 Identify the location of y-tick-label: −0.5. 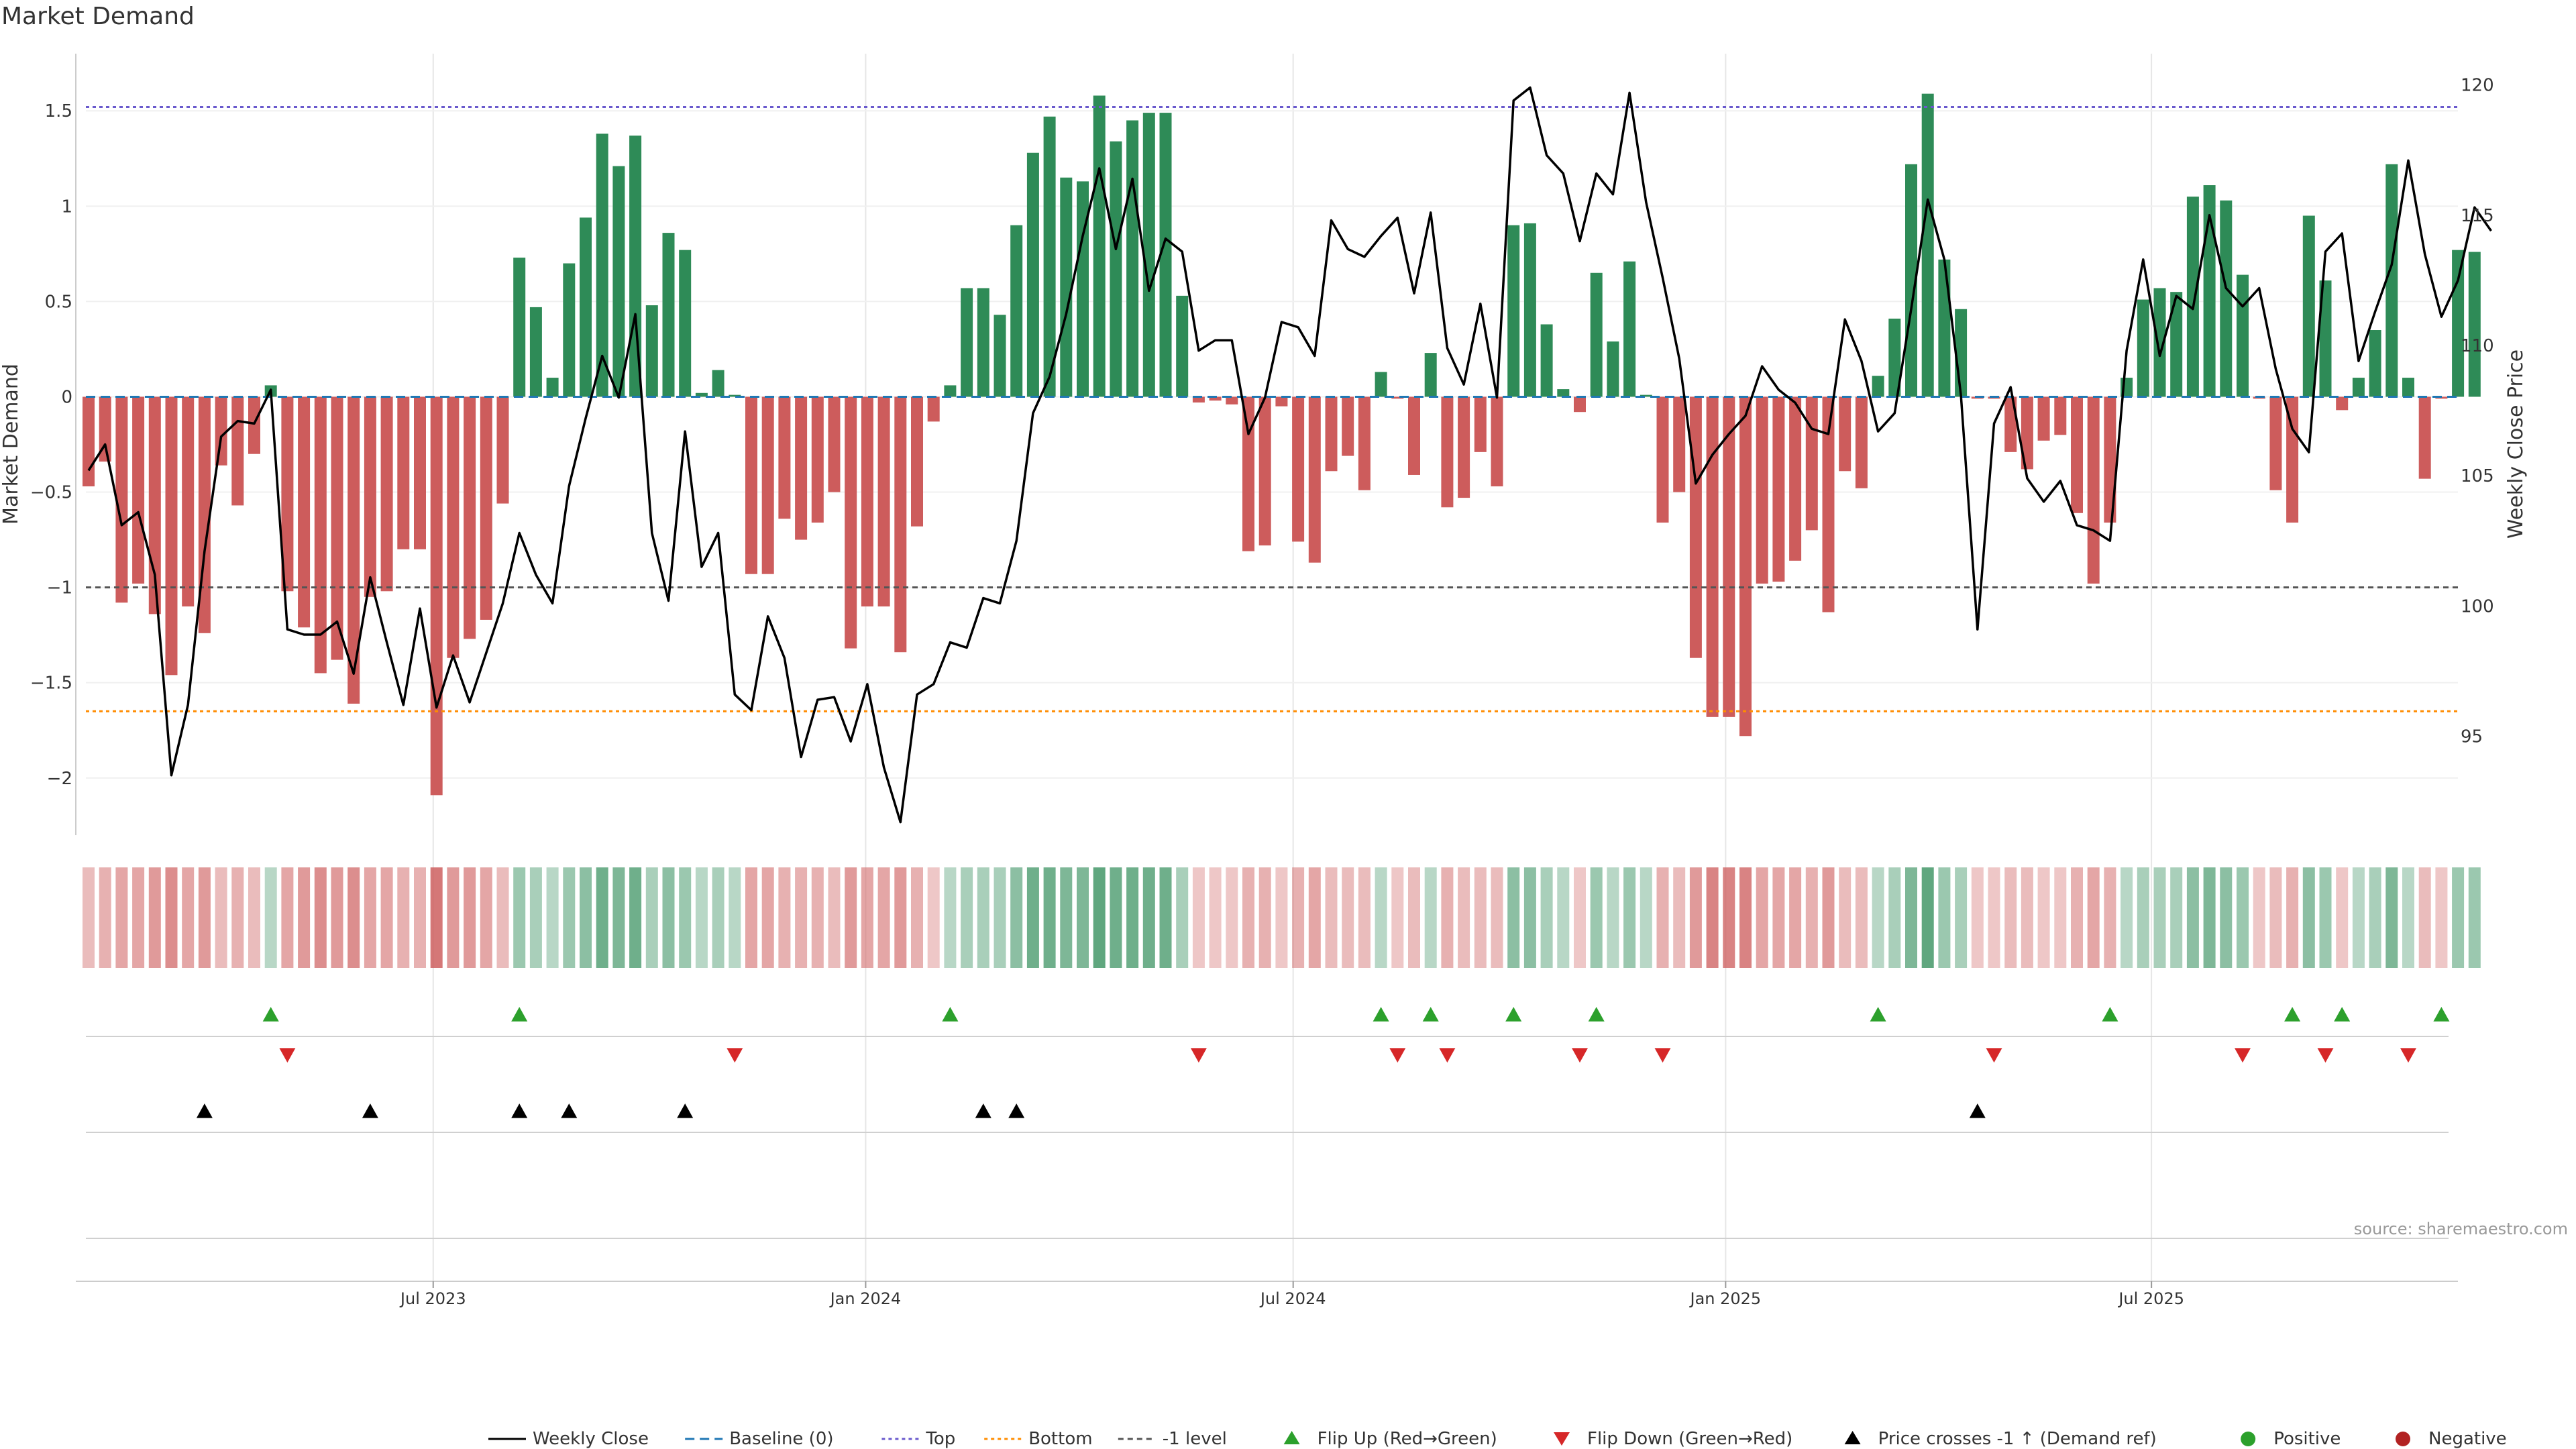
(51, 493).